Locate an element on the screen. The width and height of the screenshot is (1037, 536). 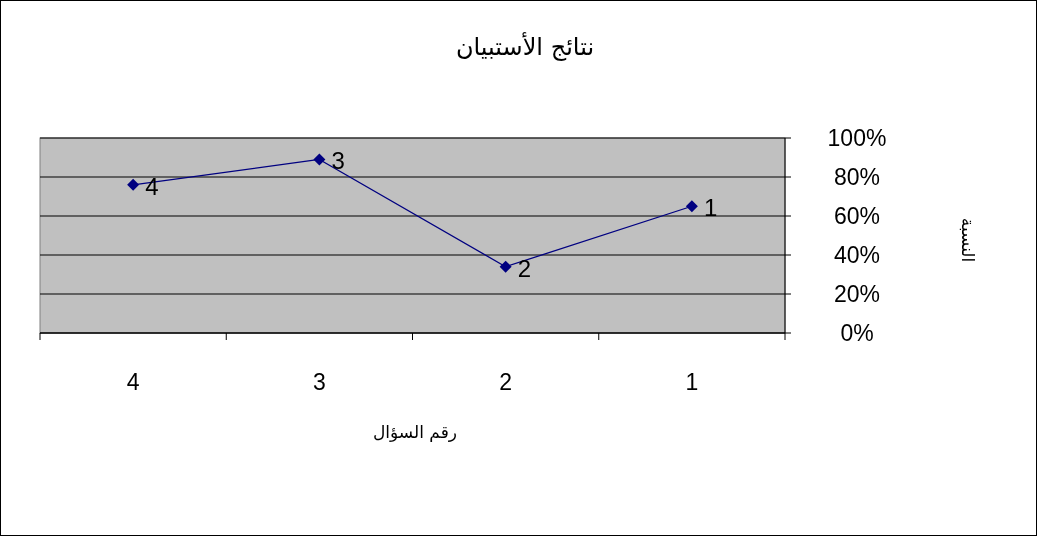
y-tick-label: 20% is located at coordinates (857, 294).